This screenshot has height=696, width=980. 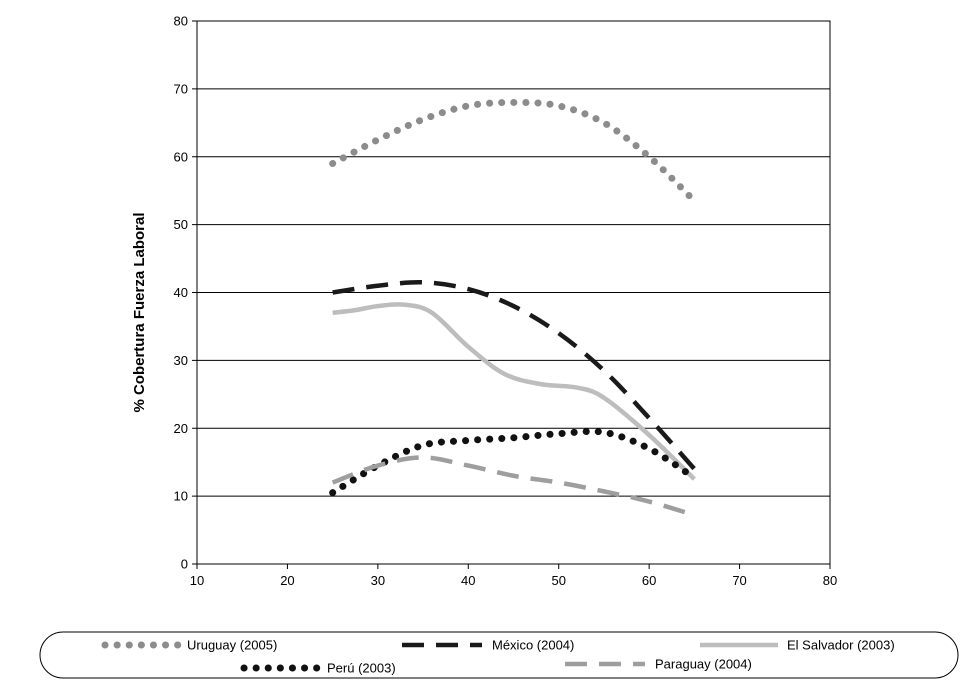 I want to click on x-tick-label: 10, so click(x=197, y=580).